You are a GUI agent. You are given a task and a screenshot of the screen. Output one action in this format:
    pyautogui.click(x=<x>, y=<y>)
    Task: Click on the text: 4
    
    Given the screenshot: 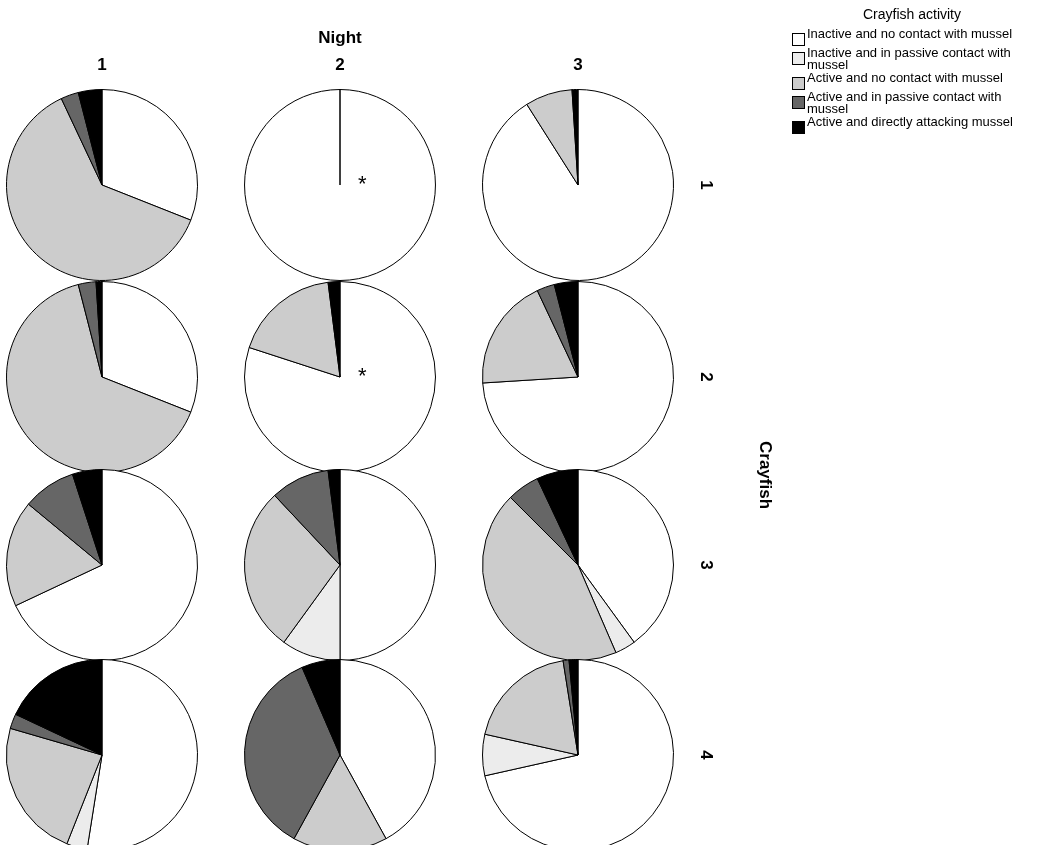 What is the action you would take?
    pyautogui.click(x=706, y=755)
    